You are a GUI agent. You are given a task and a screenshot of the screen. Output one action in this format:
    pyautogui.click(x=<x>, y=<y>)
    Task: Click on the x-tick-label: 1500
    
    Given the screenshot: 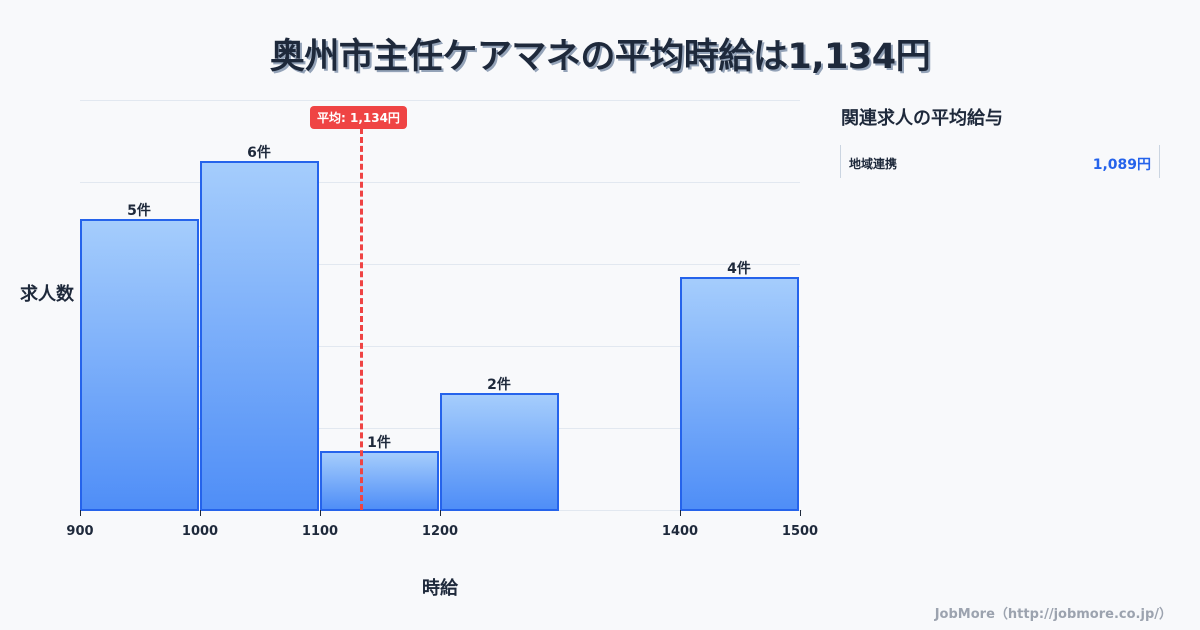 What is the action you would take?
    pyautogui.click(x=800, y=531)
    